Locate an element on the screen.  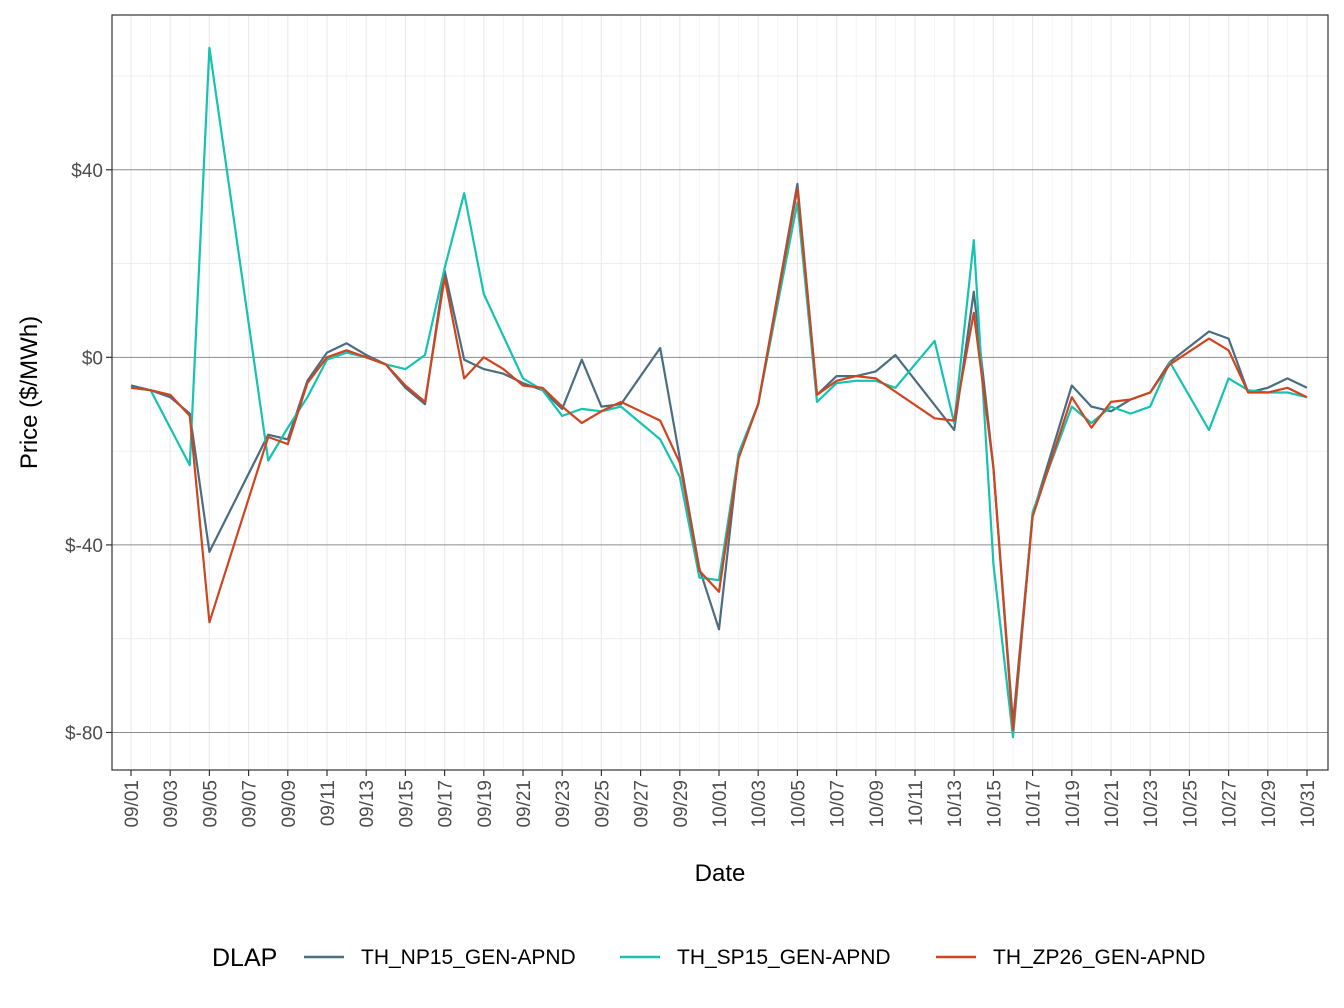
x-tick-label: 09/19 is located at coordinates (485, 804).